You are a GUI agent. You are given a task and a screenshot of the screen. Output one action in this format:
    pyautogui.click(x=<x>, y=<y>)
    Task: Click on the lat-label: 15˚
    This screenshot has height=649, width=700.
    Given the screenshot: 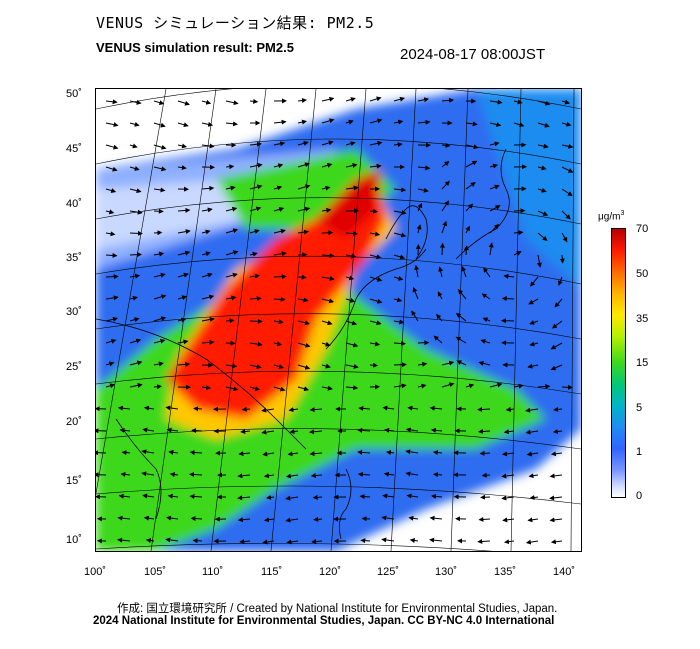 What is the action you would take?
    pyautogui.click(x=74, y=481)
    